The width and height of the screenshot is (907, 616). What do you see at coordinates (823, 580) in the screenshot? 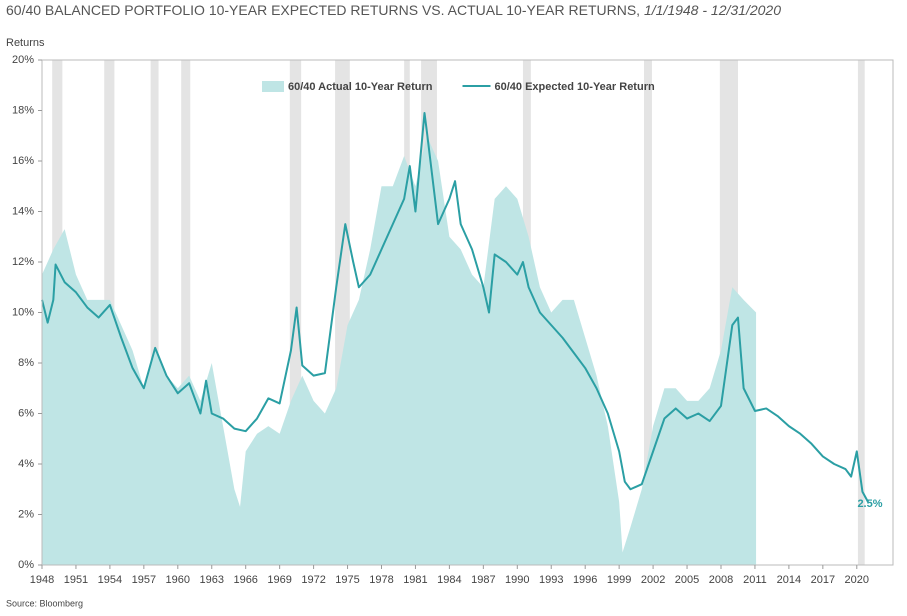
I see `x-tick-label: 2017` at bounding box center [823, 580].